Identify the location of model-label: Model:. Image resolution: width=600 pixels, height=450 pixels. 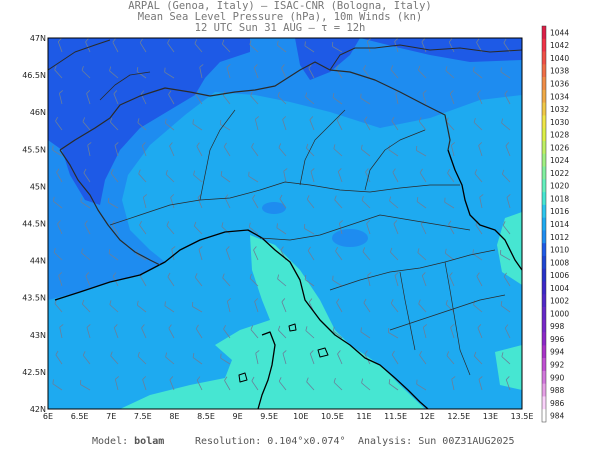
(110, 441).